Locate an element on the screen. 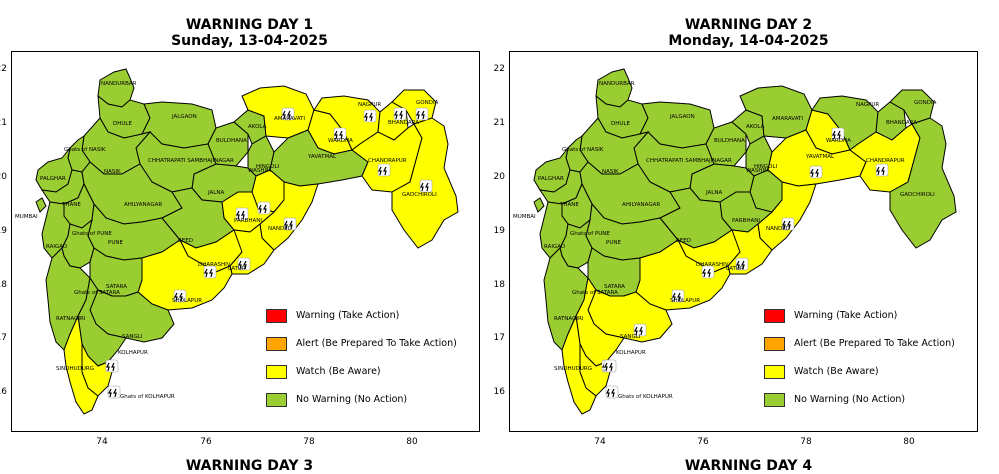 The image size is (999, 474). x-tick-label: 80 is located at coordinates (412, 442).